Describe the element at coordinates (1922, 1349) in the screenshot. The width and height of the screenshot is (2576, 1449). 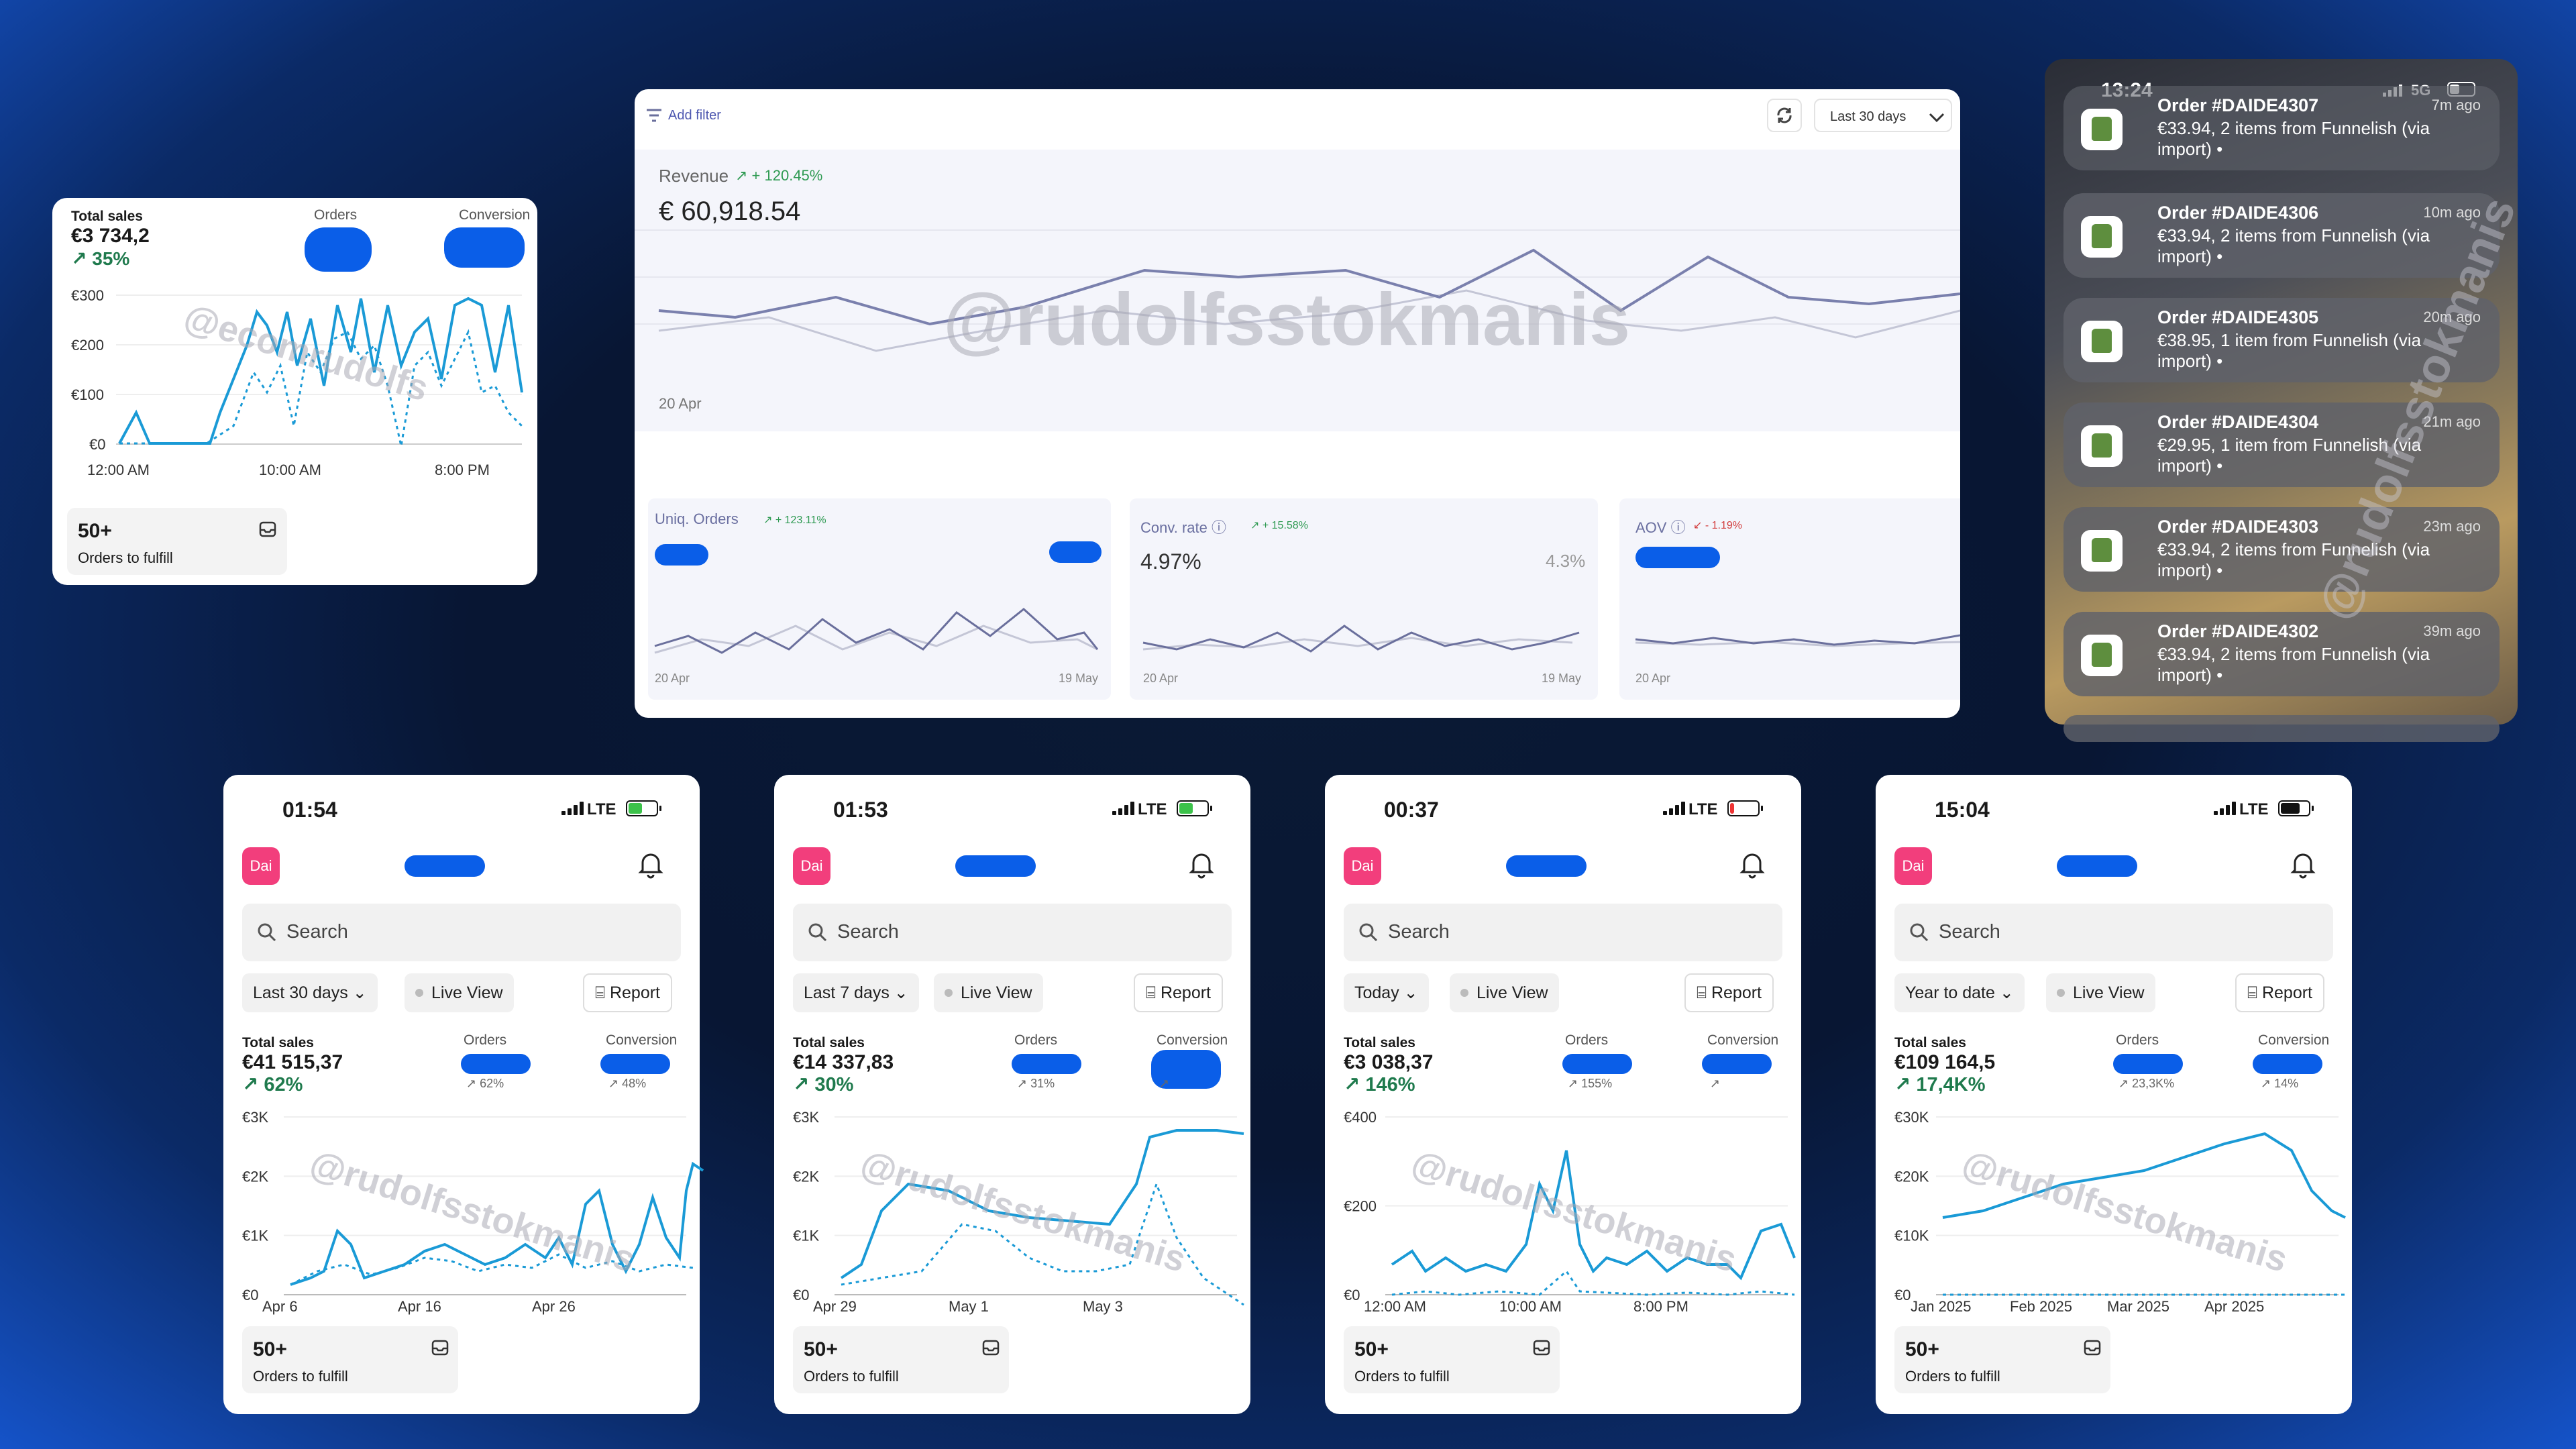
I see `fulfill-count: 50+` at that location.